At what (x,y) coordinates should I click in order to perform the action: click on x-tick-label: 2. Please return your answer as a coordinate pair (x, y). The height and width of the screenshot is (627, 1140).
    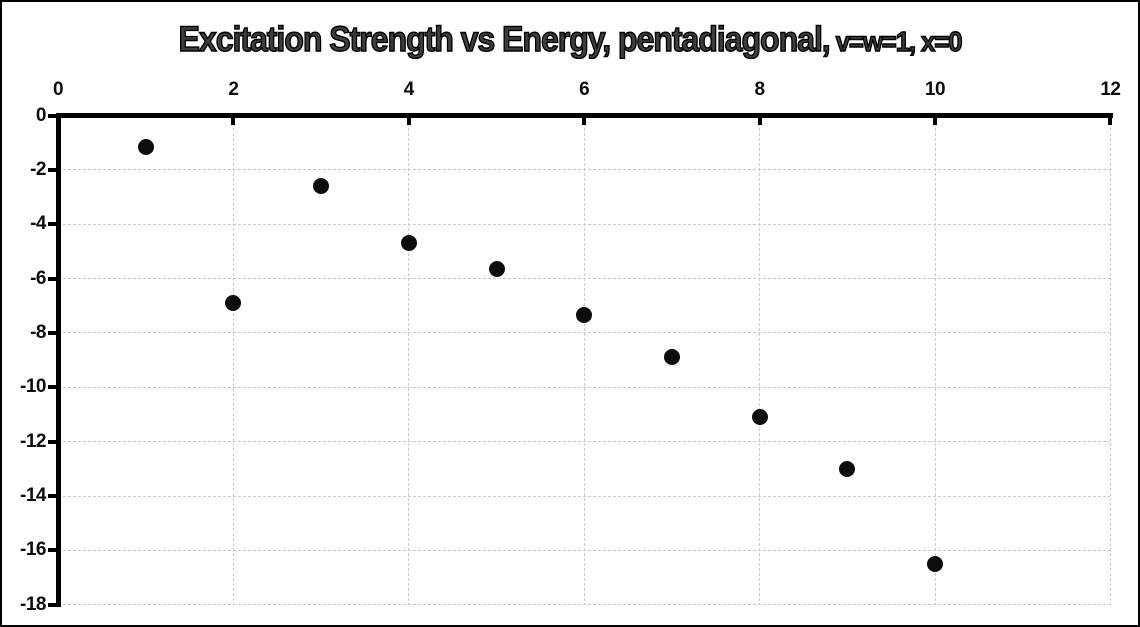
    Looking at the image, I should click on (233, 89).